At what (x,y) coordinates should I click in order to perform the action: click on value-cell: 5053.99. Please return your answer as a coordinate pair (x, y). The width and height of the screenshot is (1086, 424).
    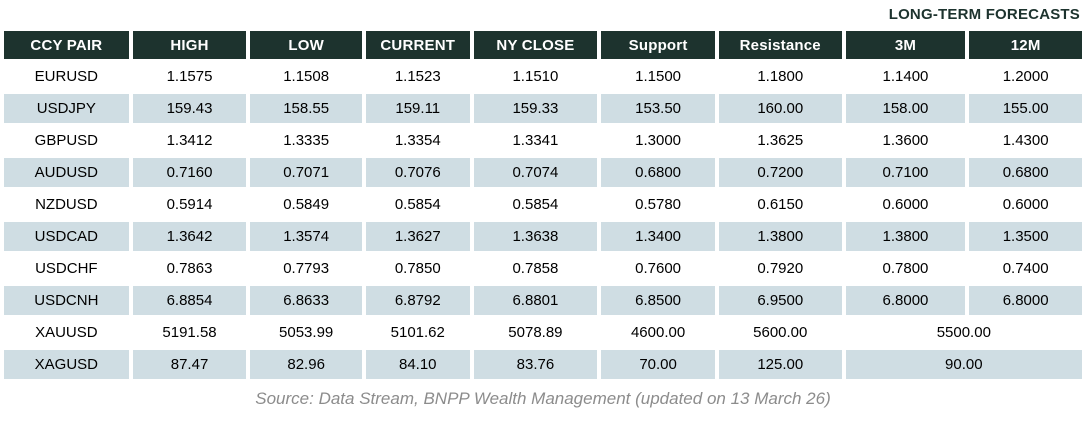
    Looking at the image, I should click on (306, 332).